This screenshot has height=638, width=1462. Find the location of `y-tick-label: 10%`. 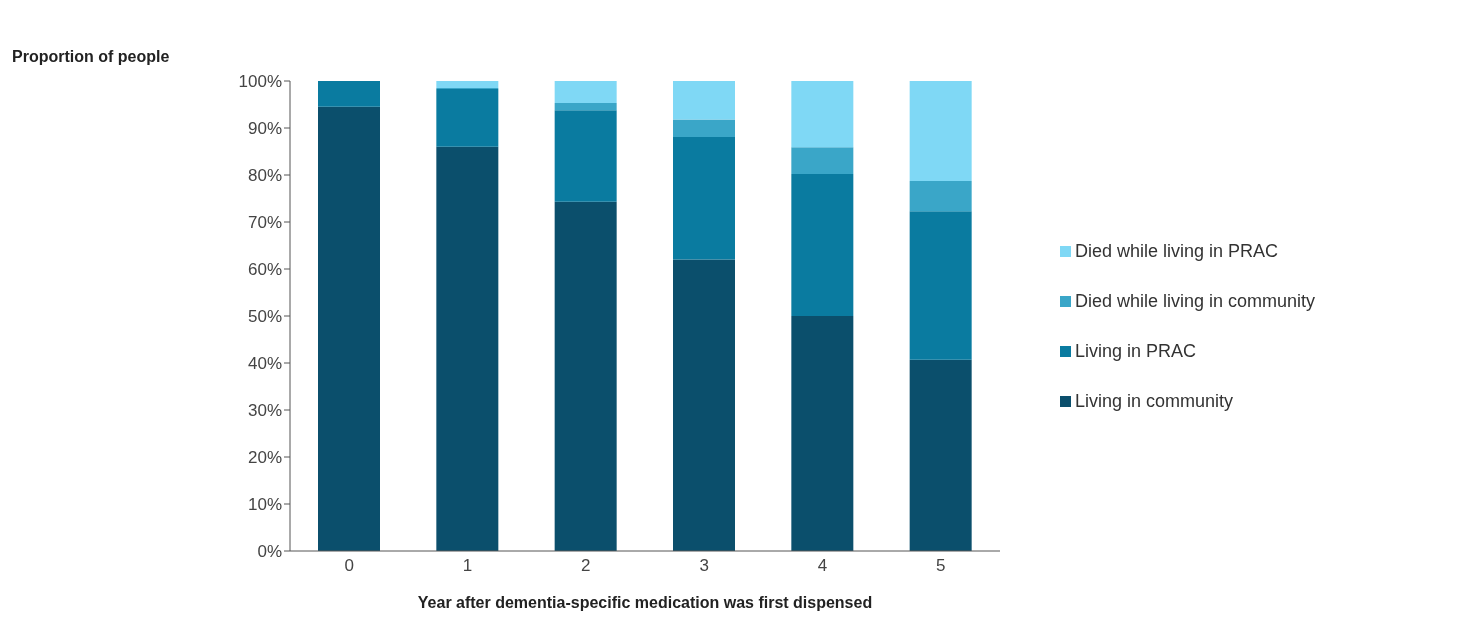

y-tick-label: 10% is located at coordinates (264, 505).